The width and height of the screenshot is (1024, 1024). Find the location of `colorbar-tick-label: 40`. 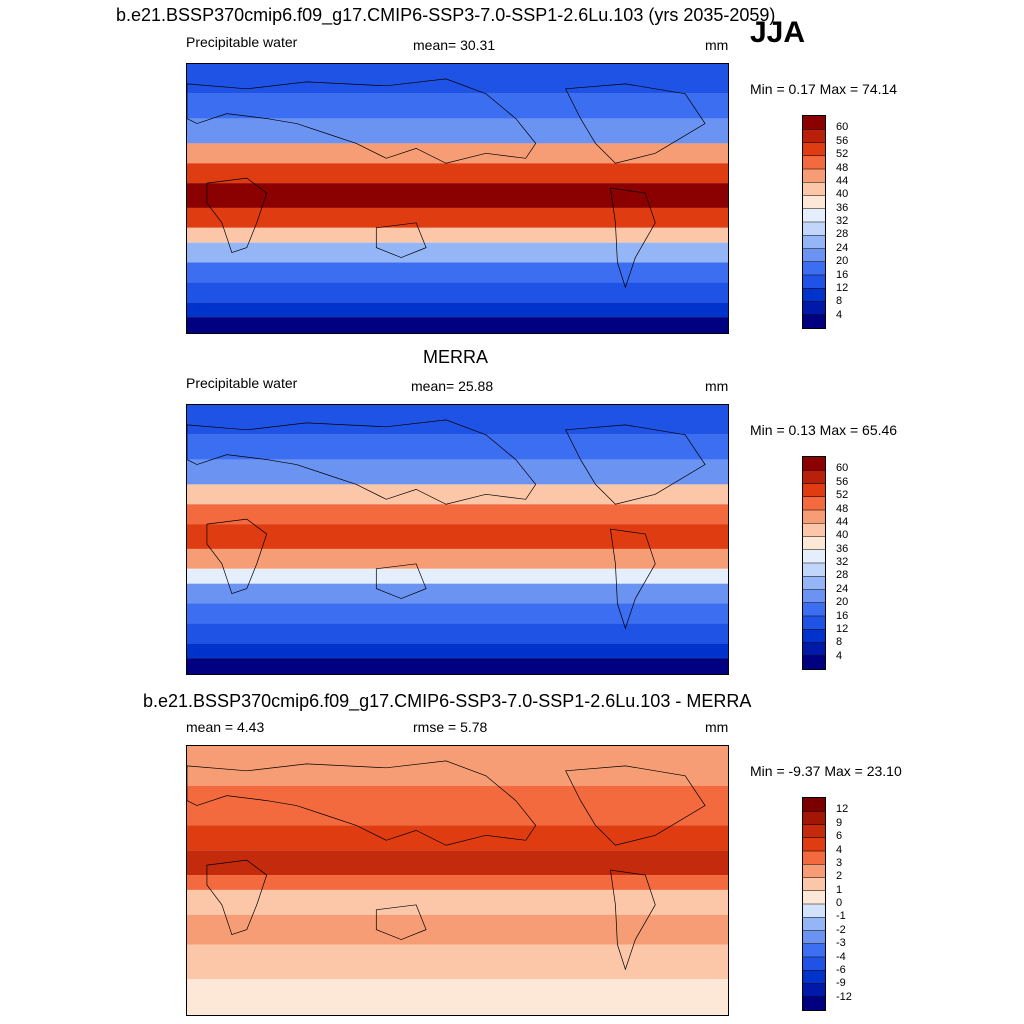

colorbar-tick-label: 40 is located at coordinates (842, 194).